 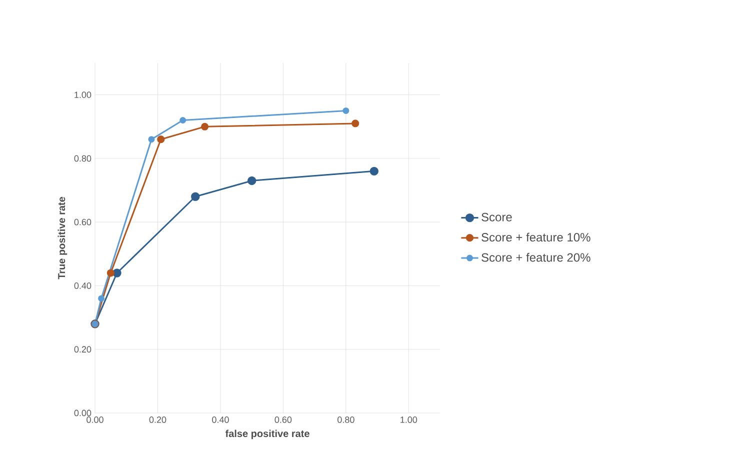 What do you see at coordinates (497, 217) in the screenshot?
I see `legend-label: Score` at bounding box center [497, 217].